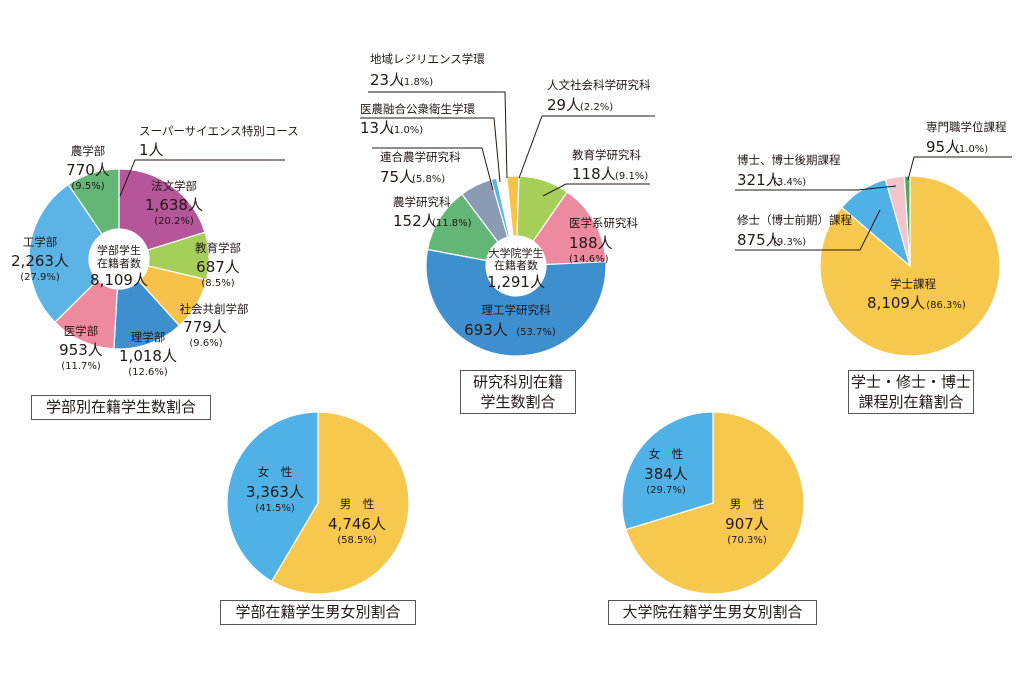  Describe the element at coordinates (148, 372) in the screenshot. I see `label-sci-pct: (12.6%)` at that location.